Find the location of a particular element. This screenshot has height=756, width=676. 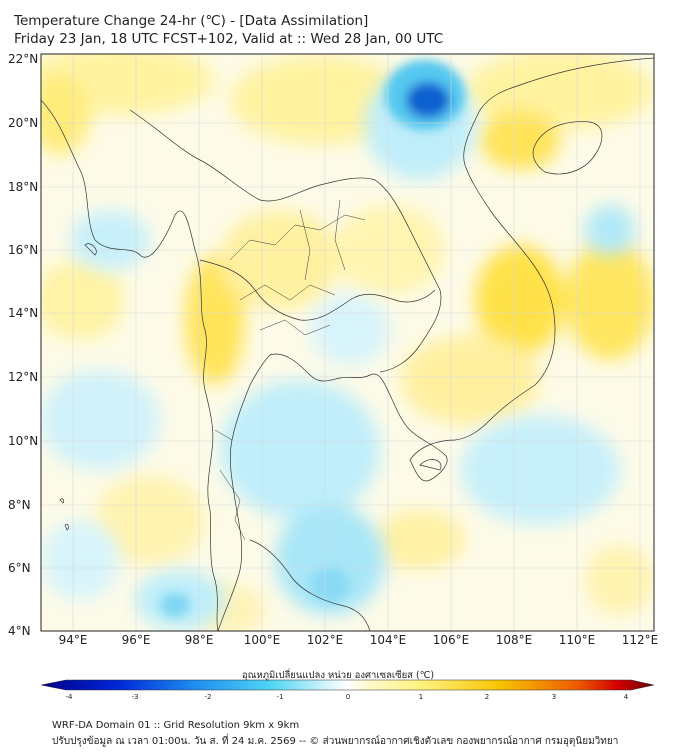

colorbar-gradient is located at coordinates (347, 685).